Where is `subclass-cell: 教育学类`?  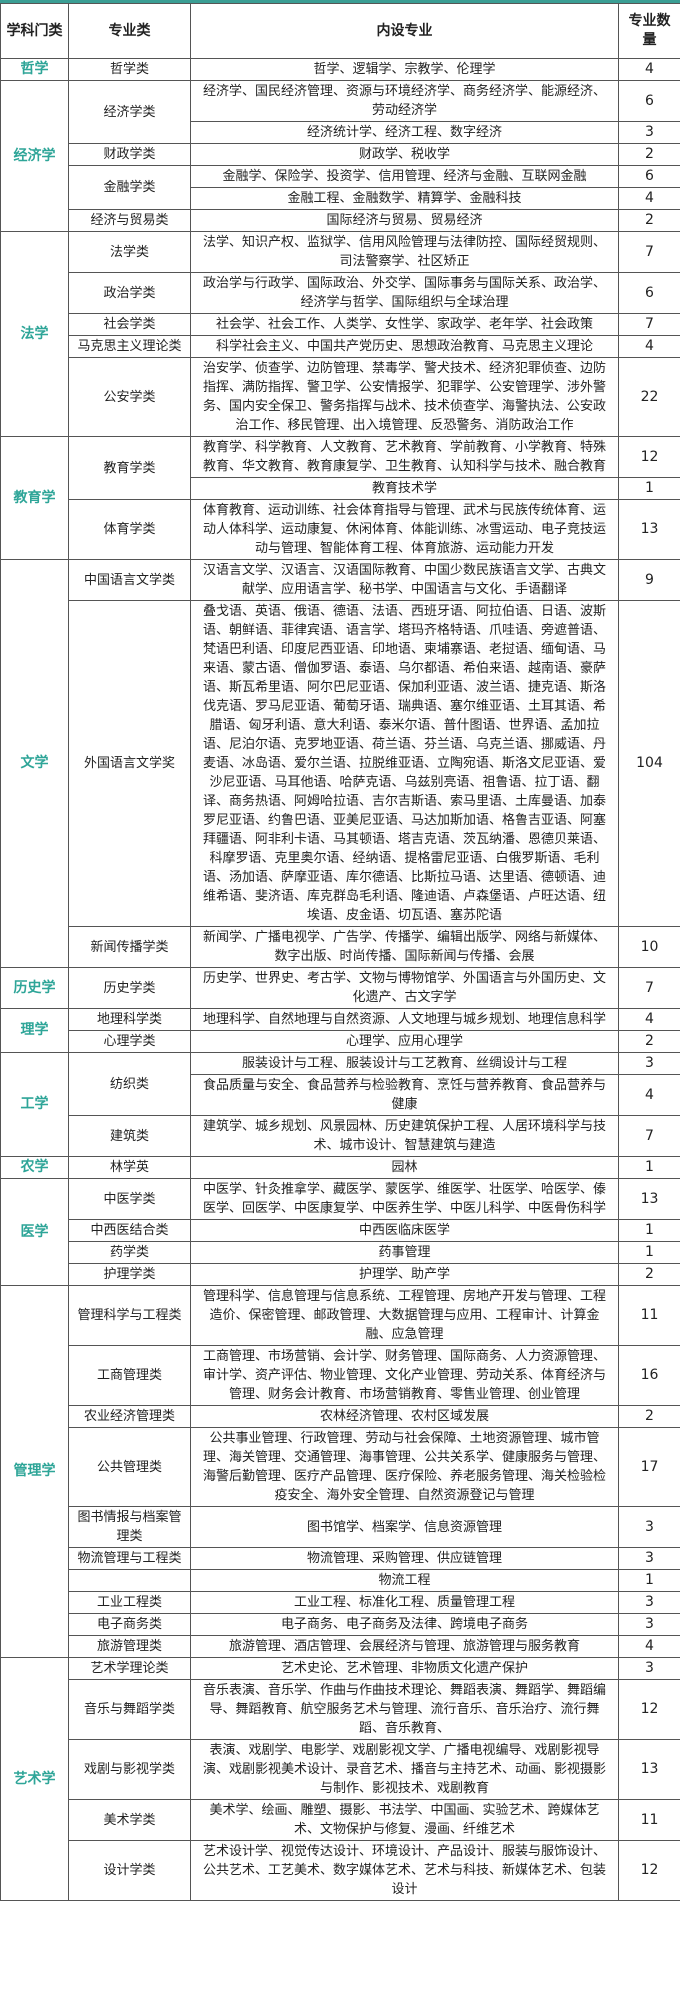
subclass-cell: 教育学类 is located at coordinates (129, 468).